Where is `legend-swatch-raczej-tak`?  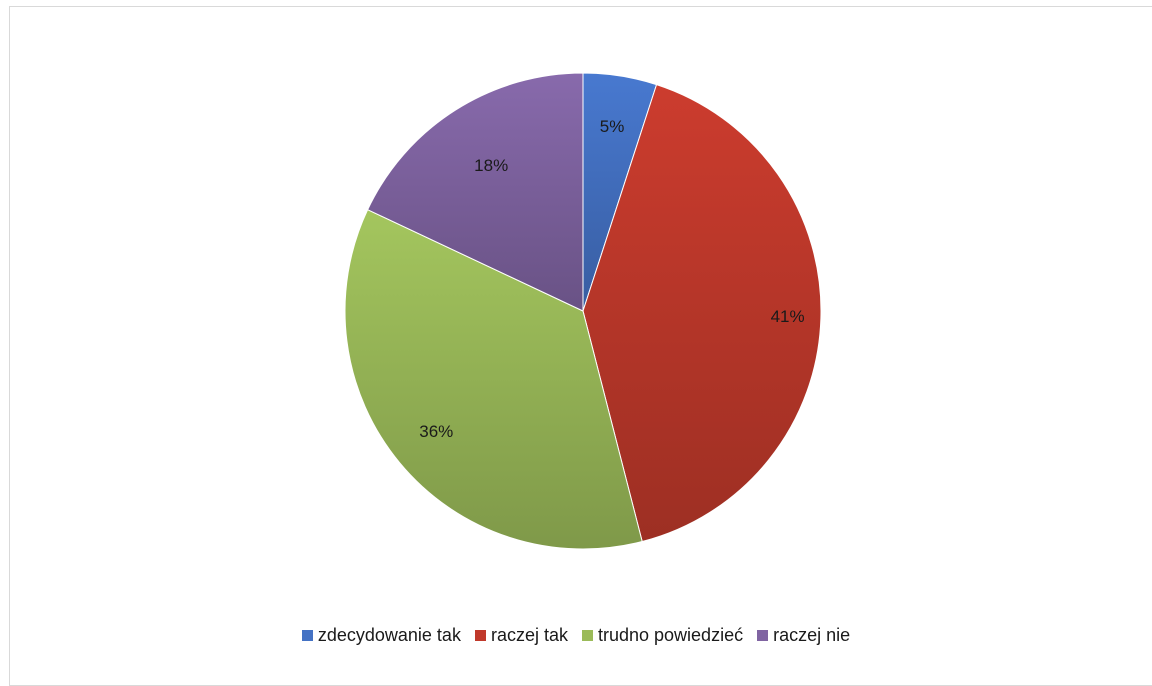
legend-swatch-raczej-tak is located at coordinates (480, 635).